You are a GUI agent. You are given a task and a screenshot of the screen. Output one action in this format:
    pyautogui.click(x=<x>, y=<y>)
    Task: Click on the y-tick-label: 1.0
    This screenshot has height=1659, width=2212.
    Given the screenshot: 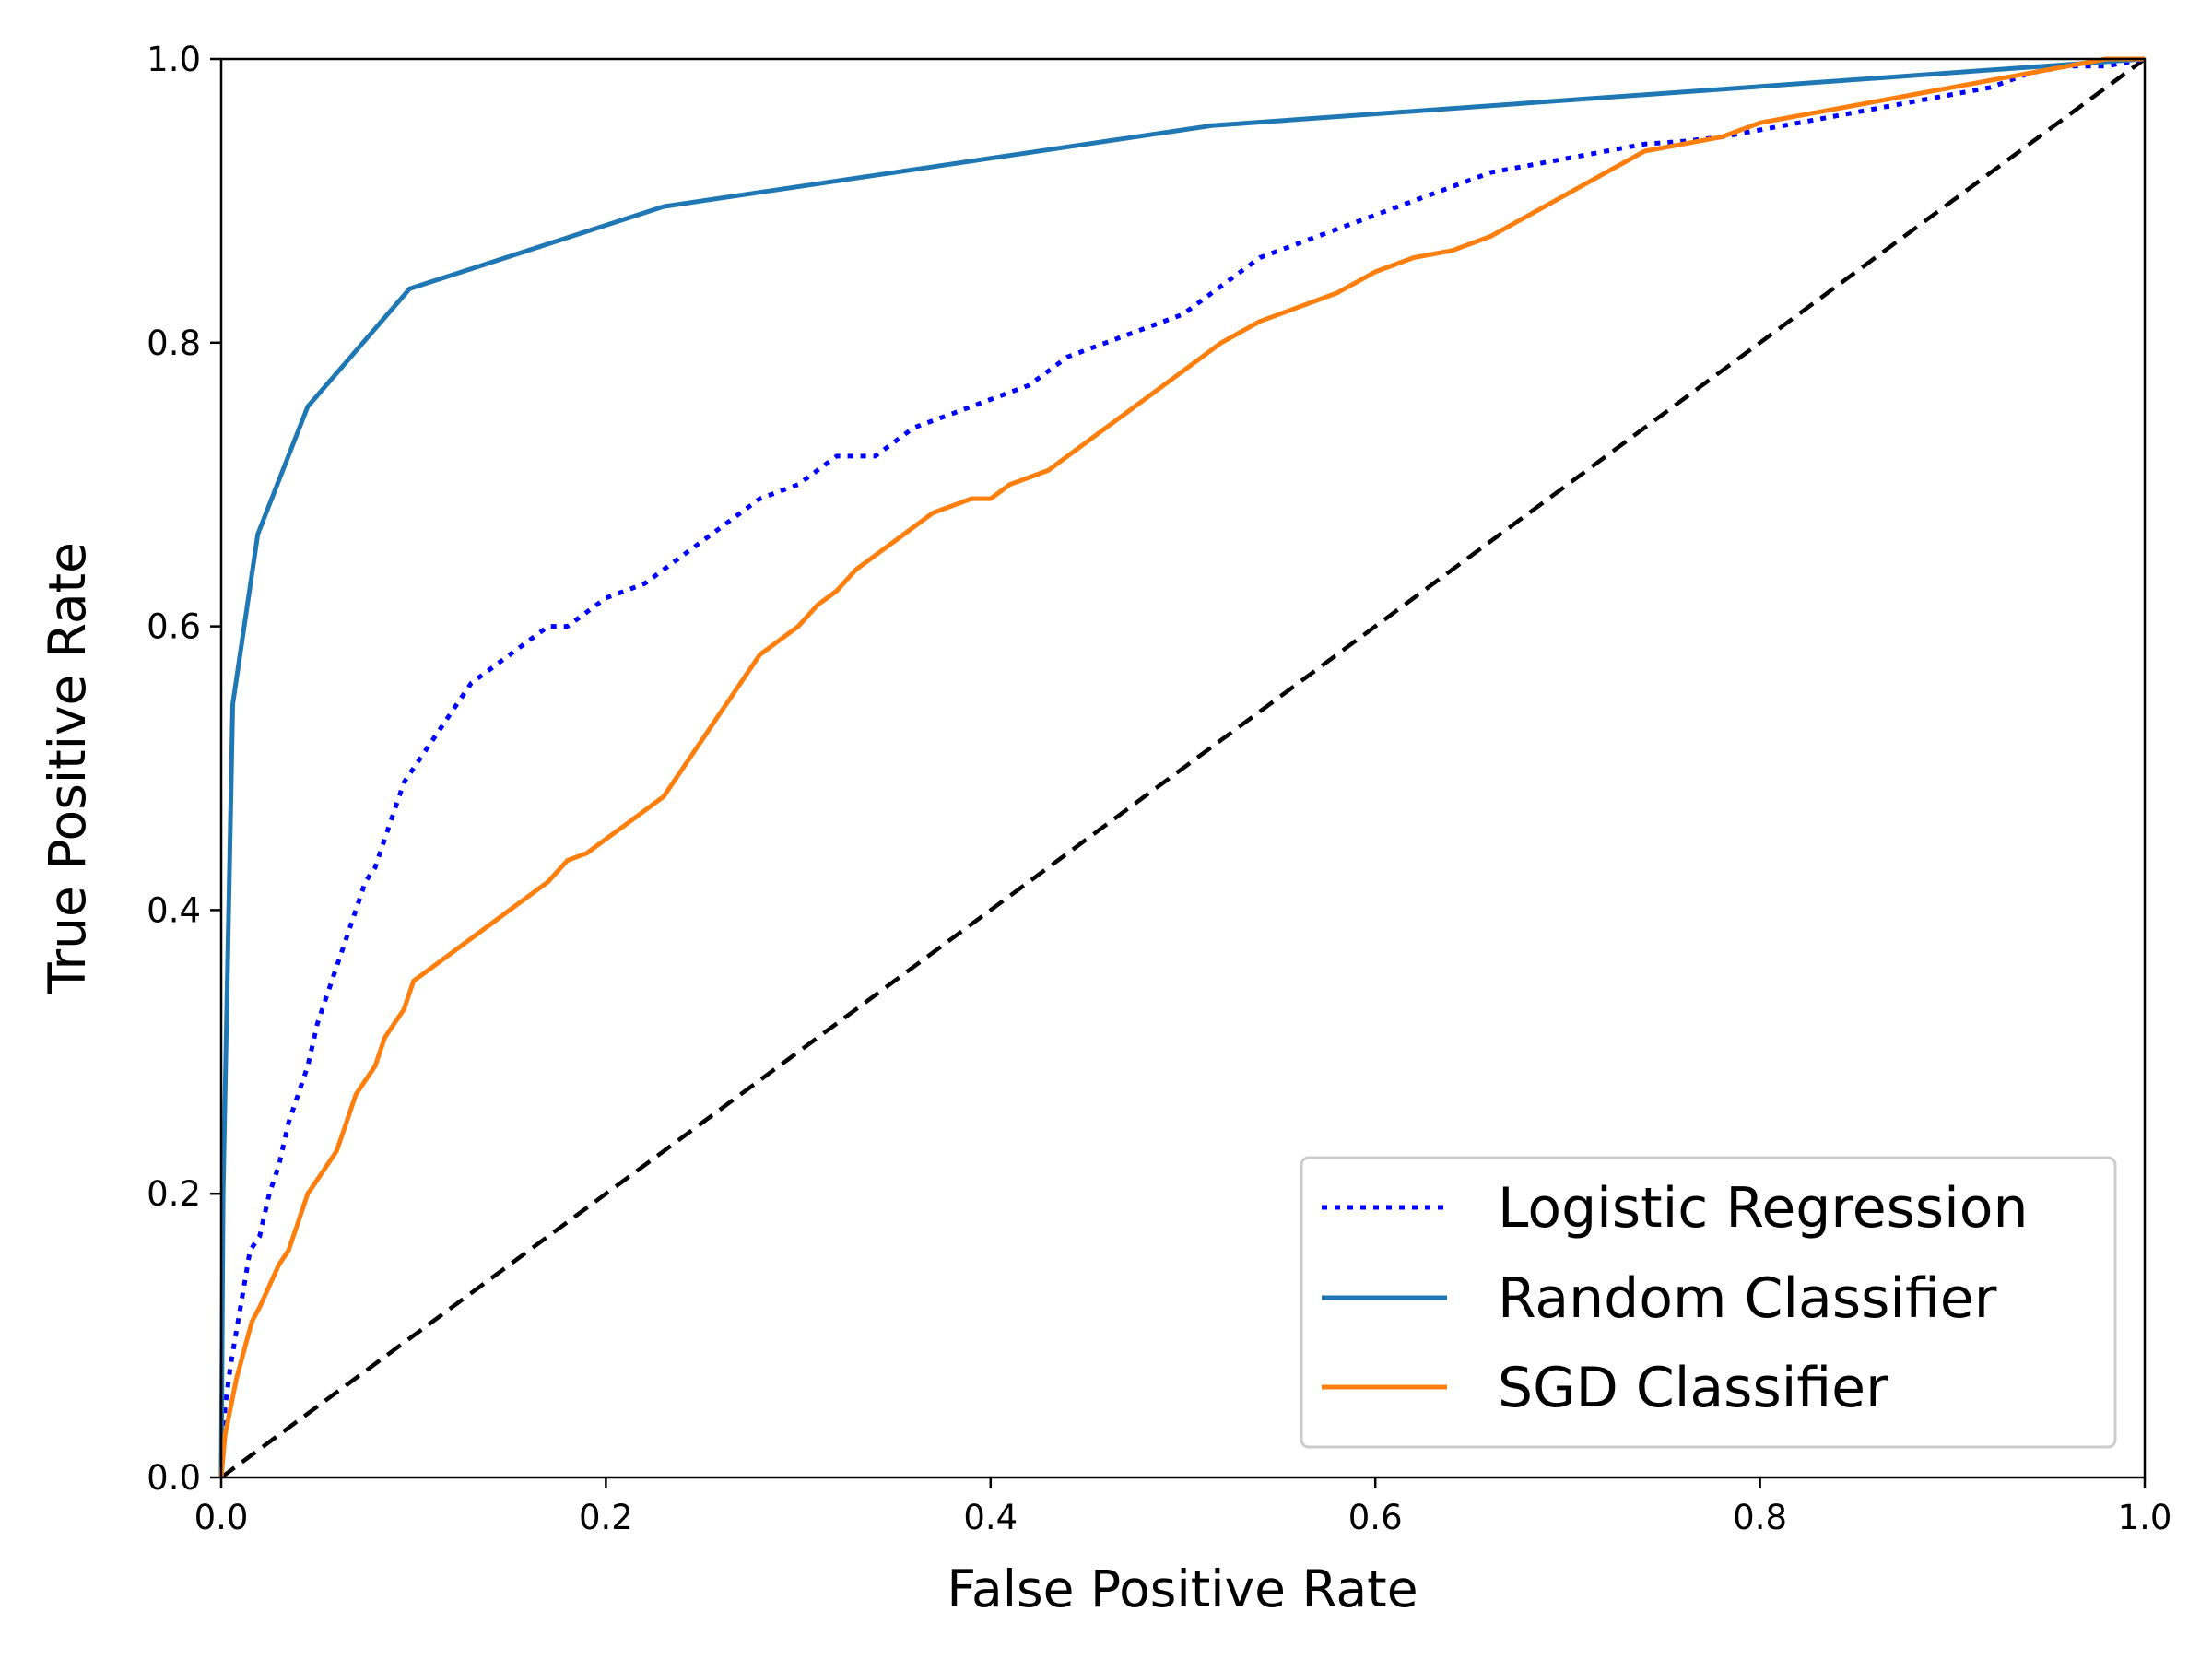 What is the action you would take?
    pyautogui.click(x=174, y=59)
    